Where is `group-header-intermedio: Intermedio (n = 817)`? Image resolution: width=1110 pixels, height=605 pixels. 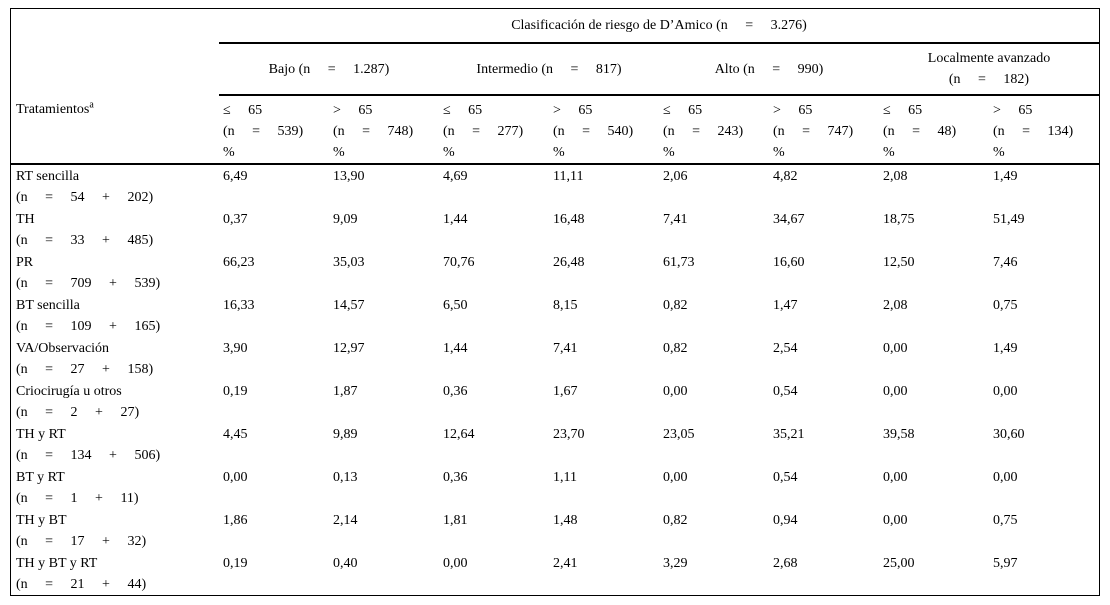
group-header-intermedio: Intermedio (n = 817) is located at coordinates (549, 69).